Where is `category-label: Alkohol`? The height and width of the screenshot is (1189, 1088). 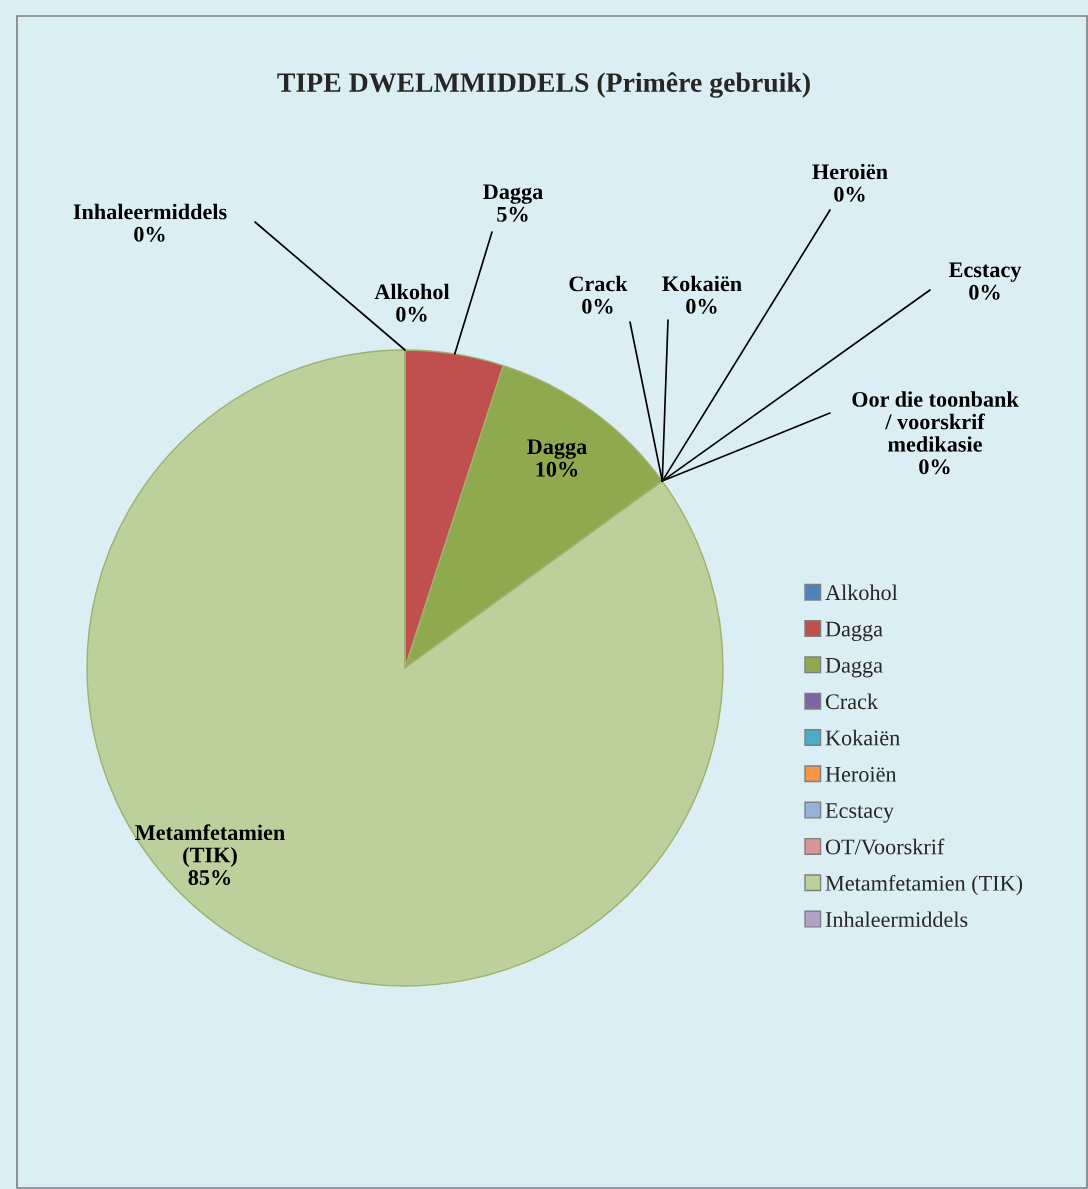 category-label: Alkohol is located at coordinates (412, 291).